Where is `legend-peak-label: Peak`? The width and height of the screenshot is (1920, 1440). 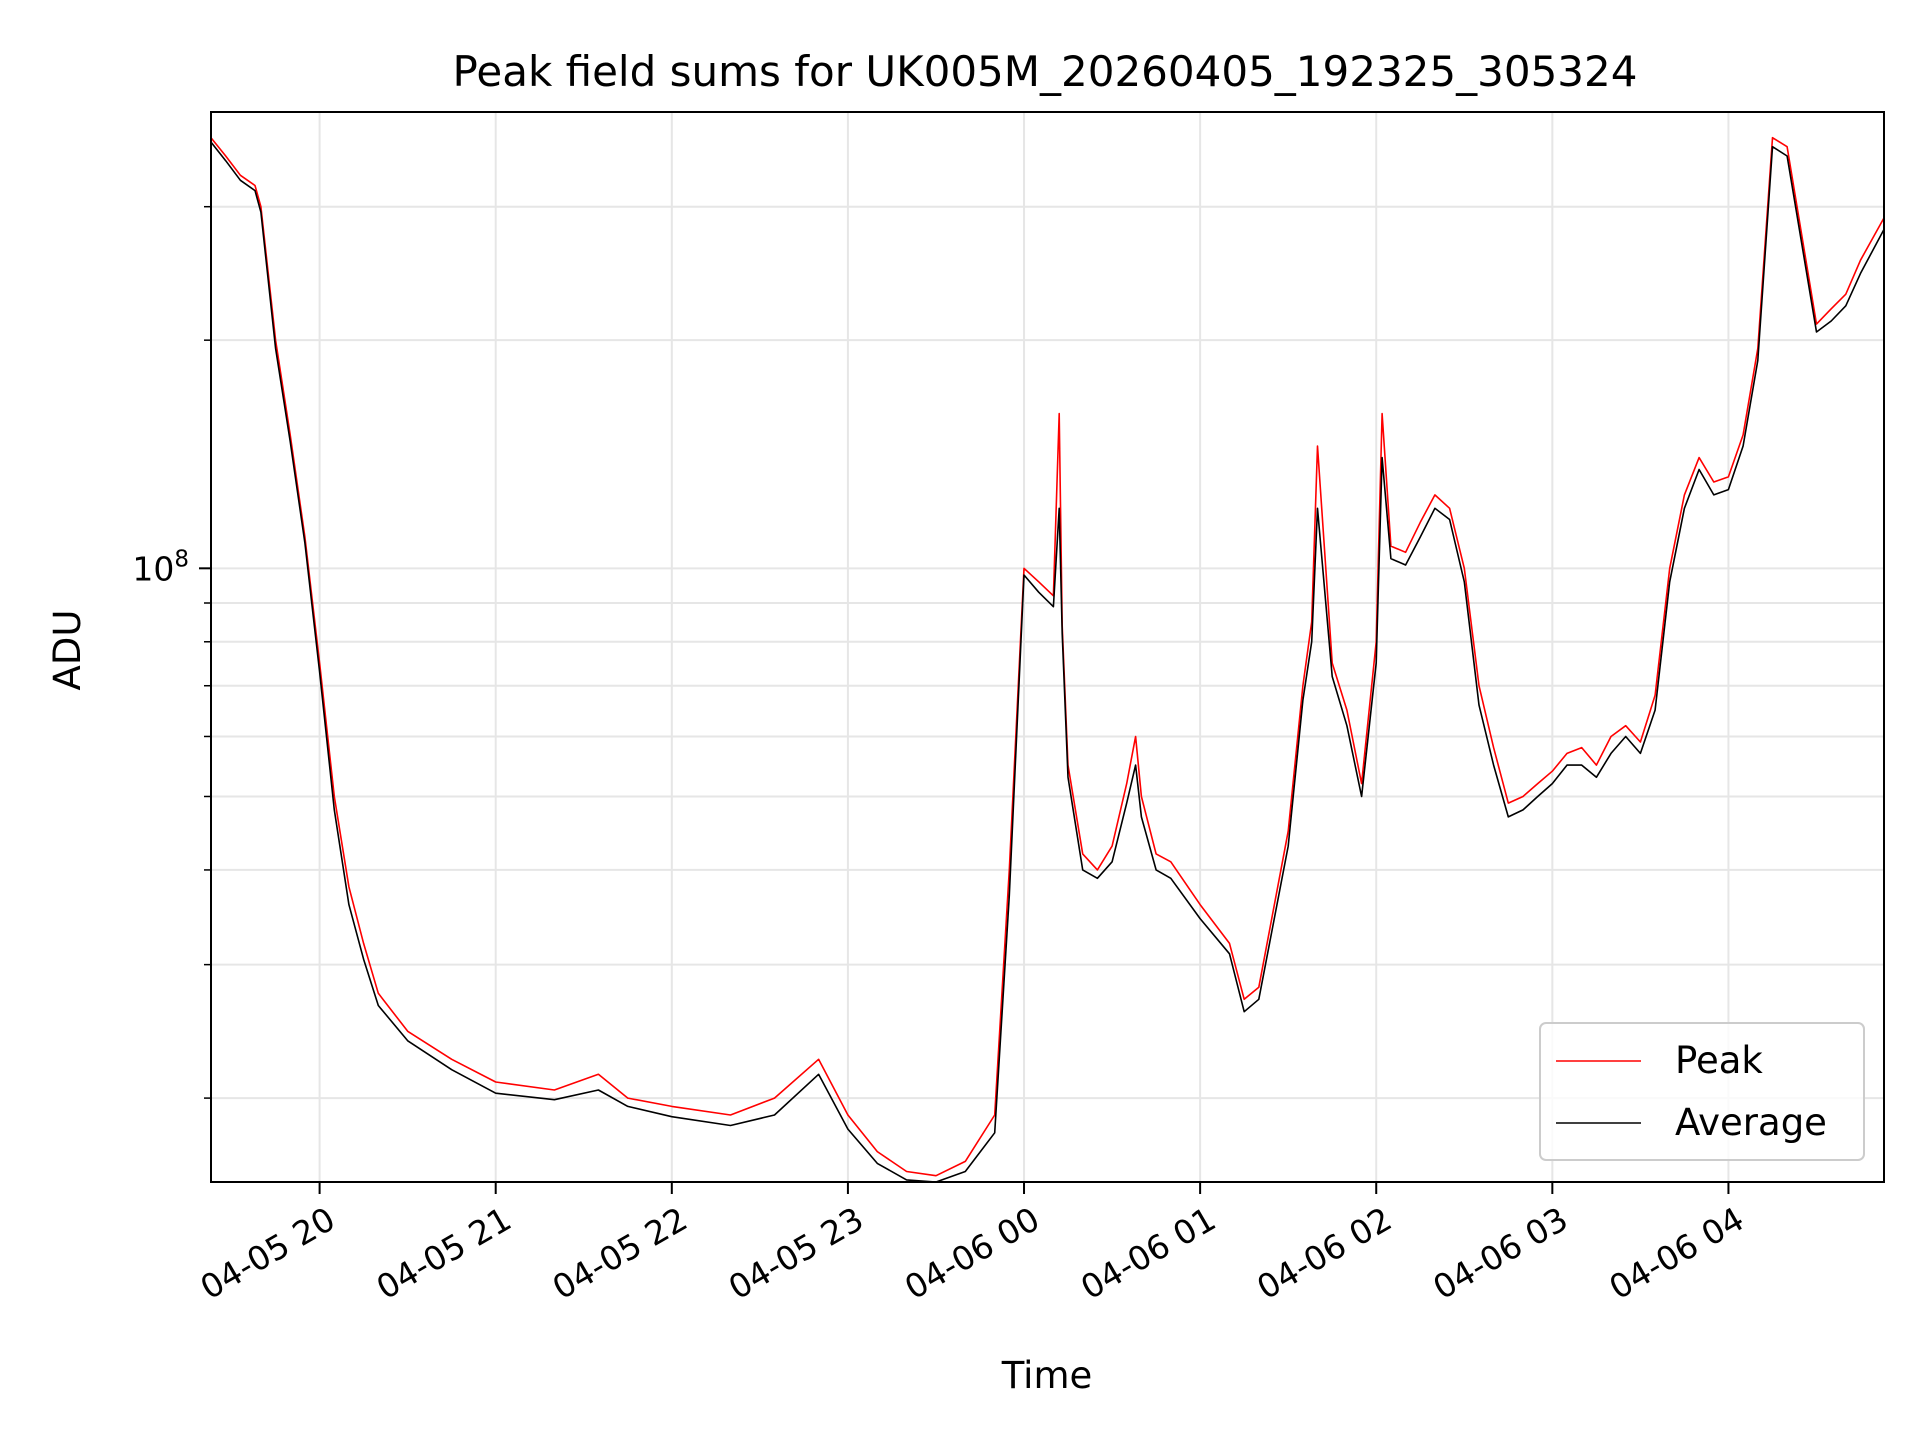
legend-peak-label: Peak is located at coordinates (1719, 1060).